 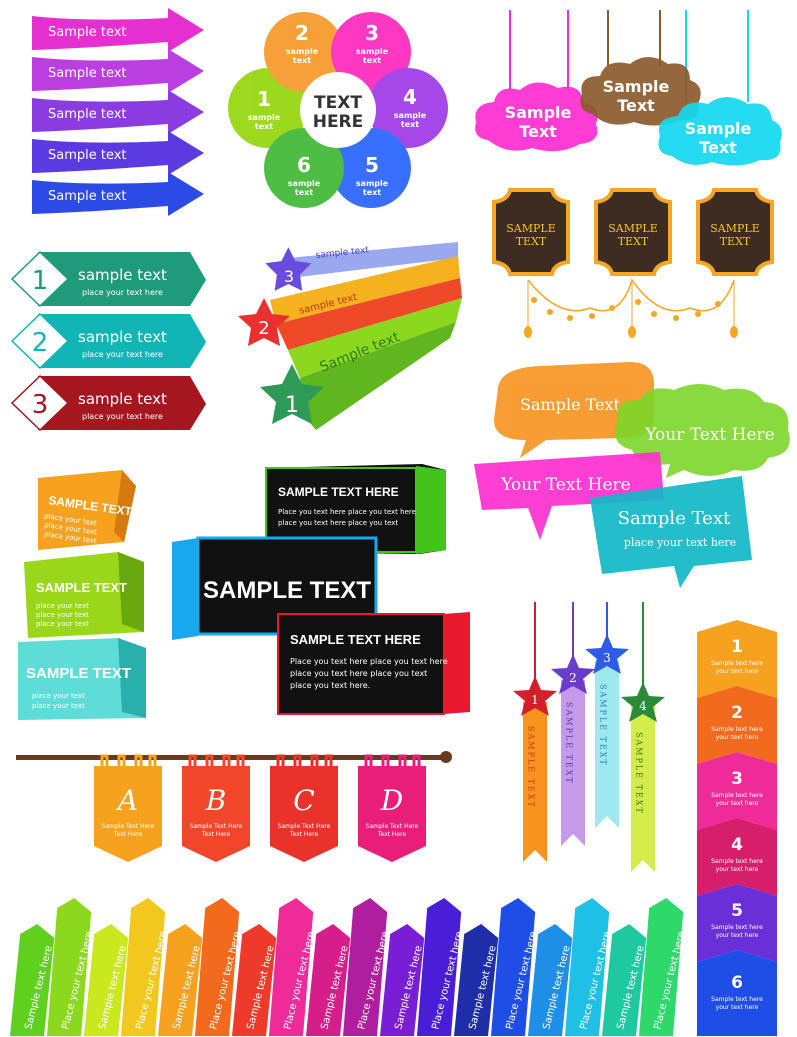 I want to click on tag-number: 3, so click(x=40, y=405).